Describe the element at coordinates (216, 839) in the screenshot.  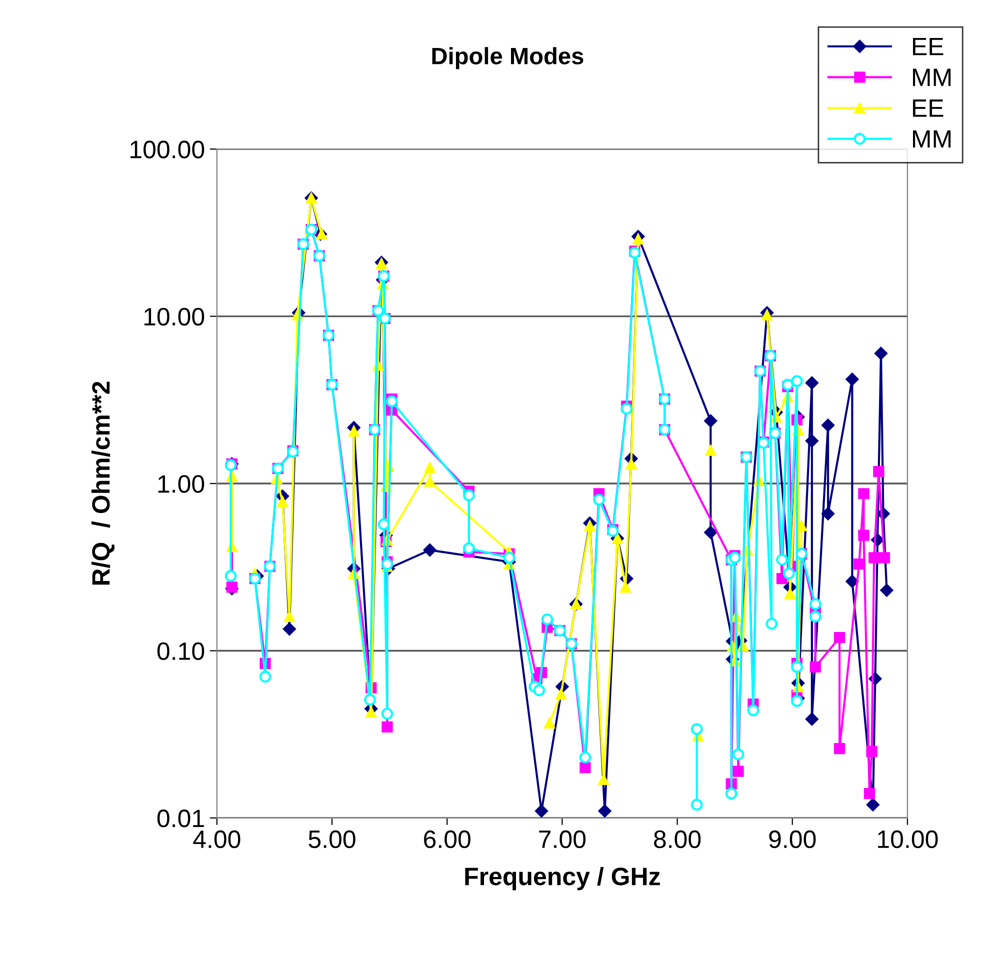
I see `x-tick-label: 4.00` at that location.